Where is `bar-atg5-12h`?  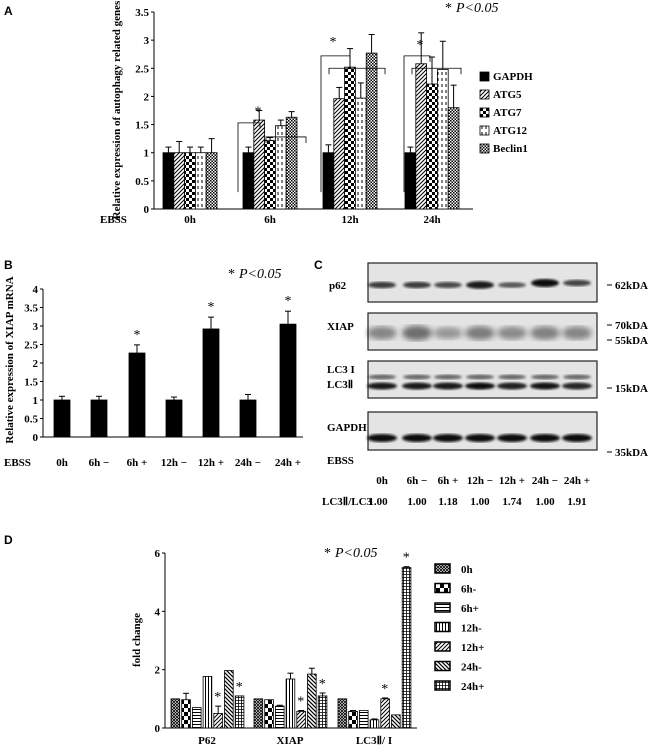
bar-atg5-12h is located at coordinates (339, 154).